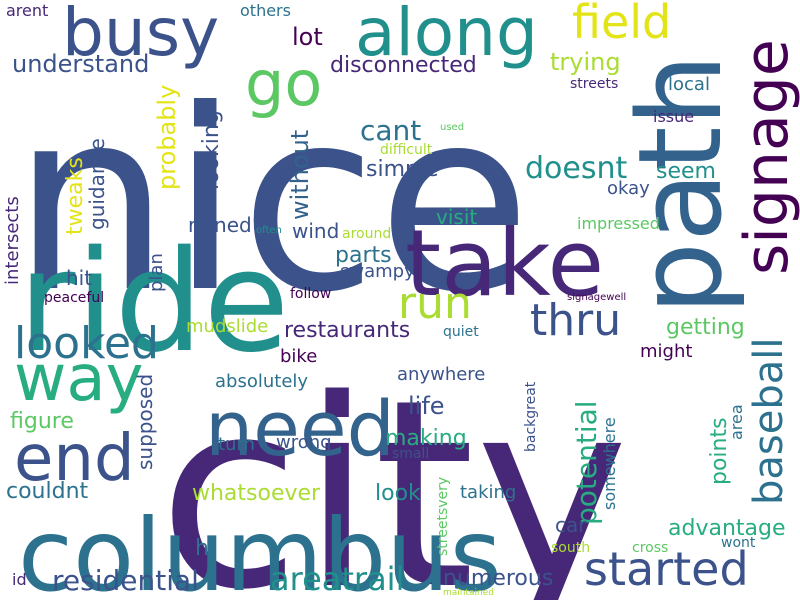  What do you see at coordinates (531, 416) in the screenshot?
I see `word-backgreat: backgreat` at bounding box center [531, 416].